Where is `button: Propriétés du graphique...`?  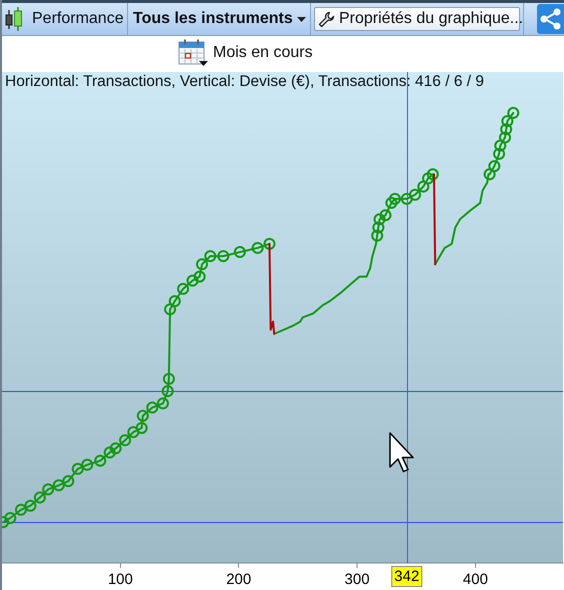 button: Propriétés du graphique... is located at coordinates (417, 19).